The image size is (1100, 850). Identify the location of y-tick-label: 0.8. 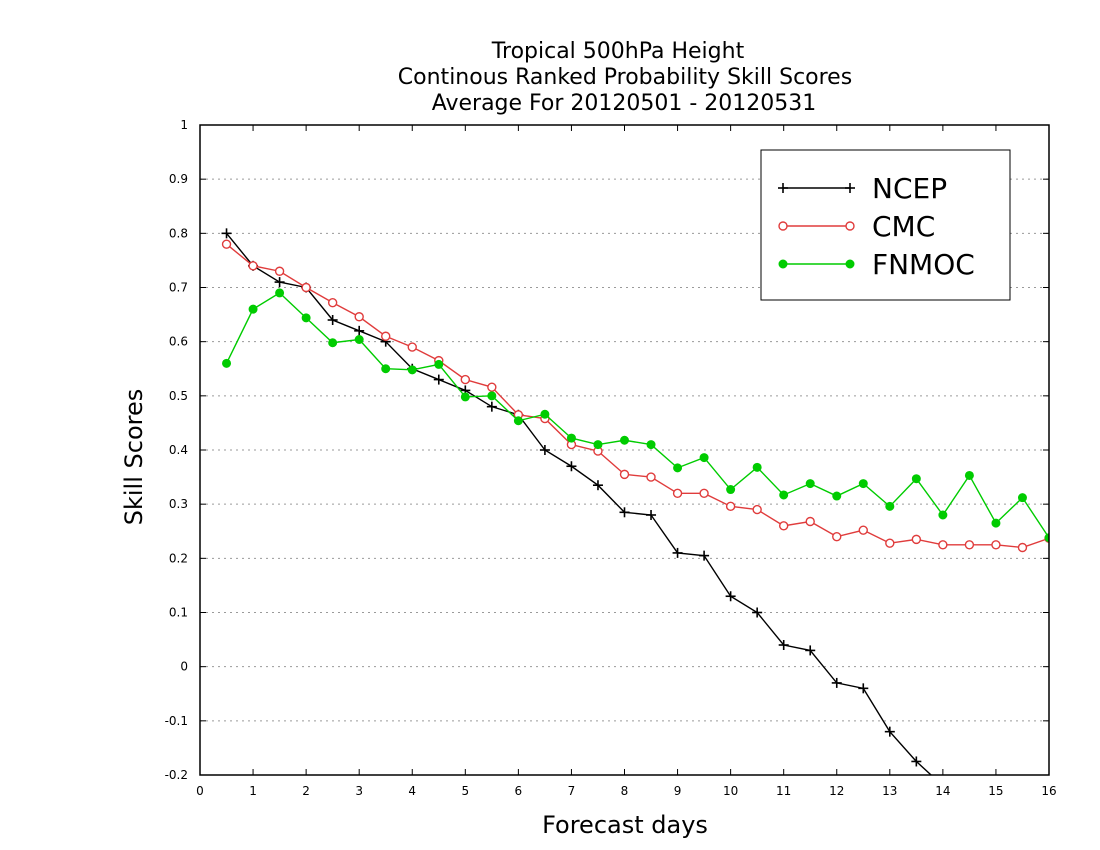
(178, 233).